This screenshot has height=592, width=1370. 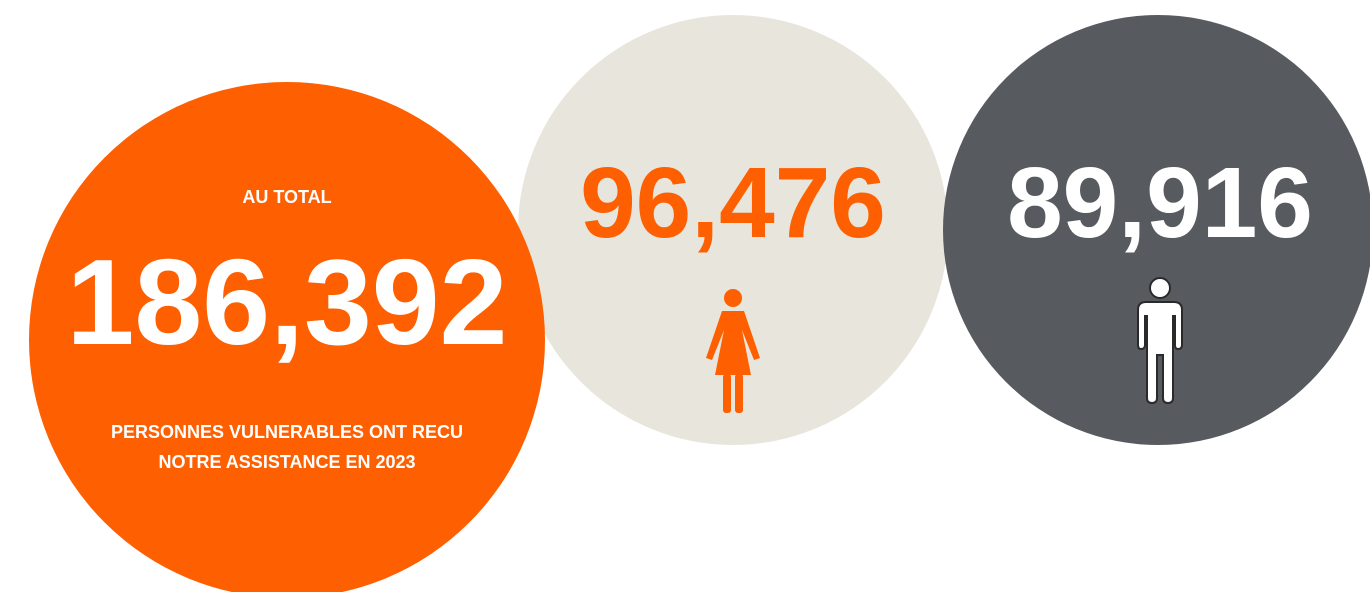 I want to click on total-label: AU TOTAL, so click(x=287, y=197).